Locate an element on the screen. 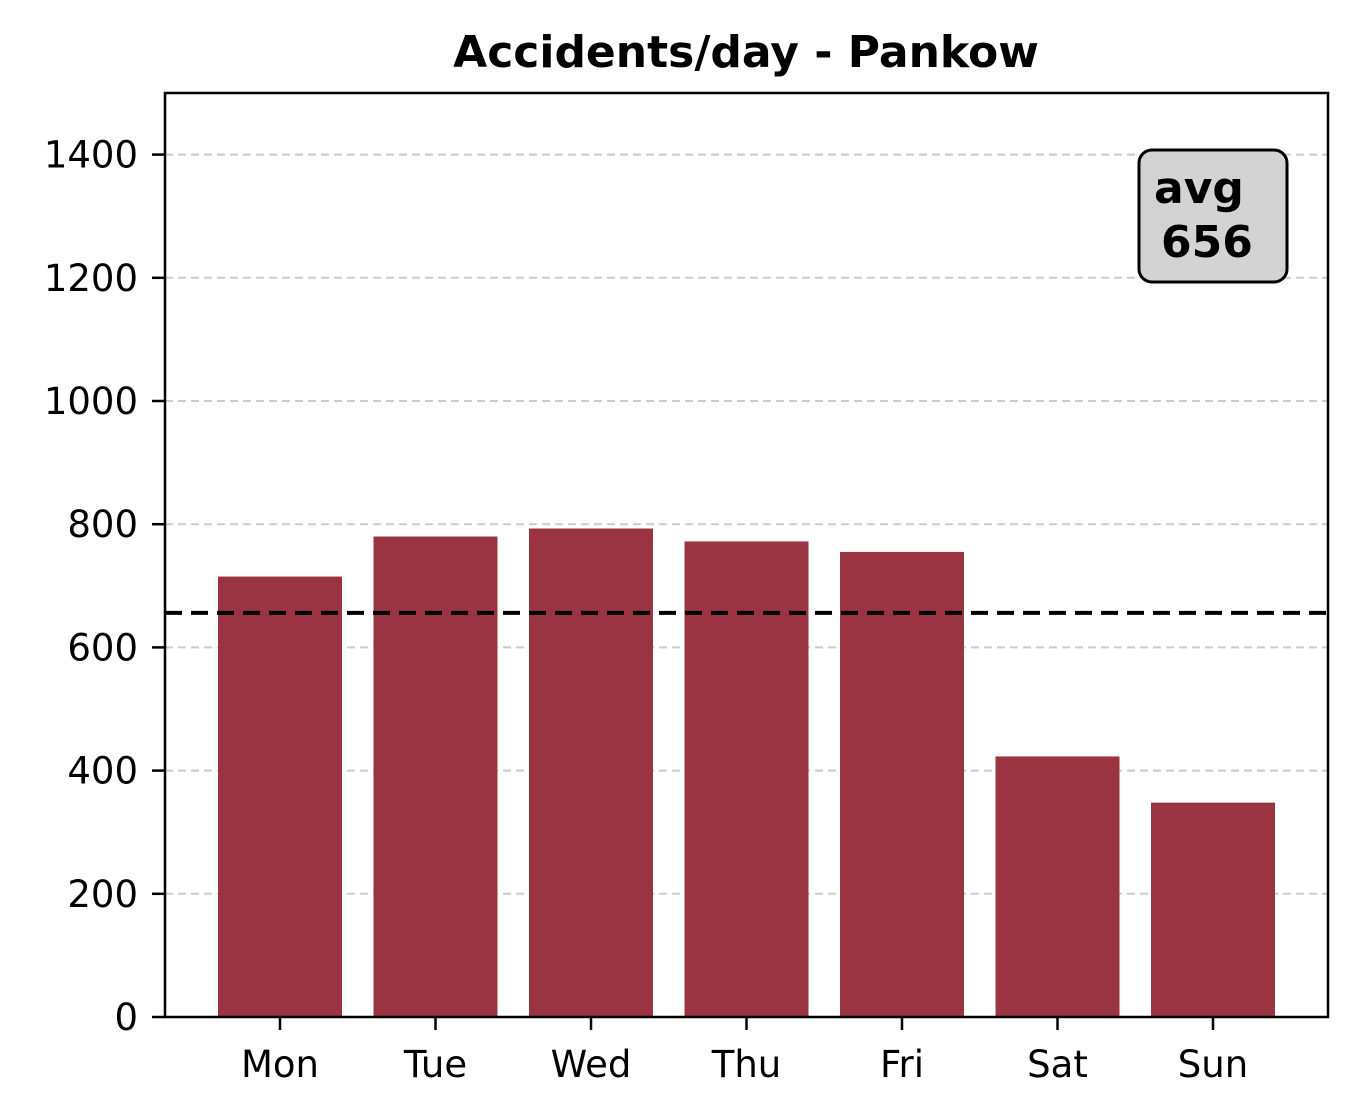 The width and height of the screenshot is (1357, 1116). y-tick-label: 200 is located at coordinates (102, 894).